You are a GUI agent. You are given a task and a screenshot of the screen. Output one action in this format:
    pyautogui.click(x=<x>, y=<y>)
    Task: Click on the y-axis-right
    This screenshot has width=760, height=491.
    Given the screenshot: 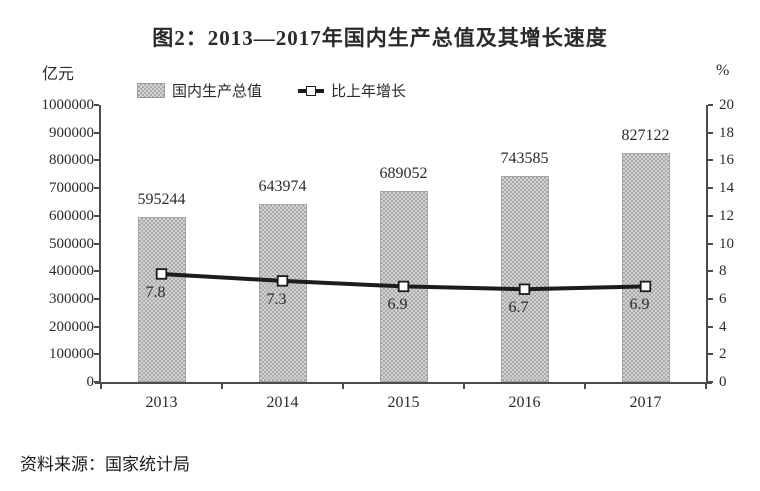 What is the action you would take?
    pyautogui.click(x=707, y=243)
    